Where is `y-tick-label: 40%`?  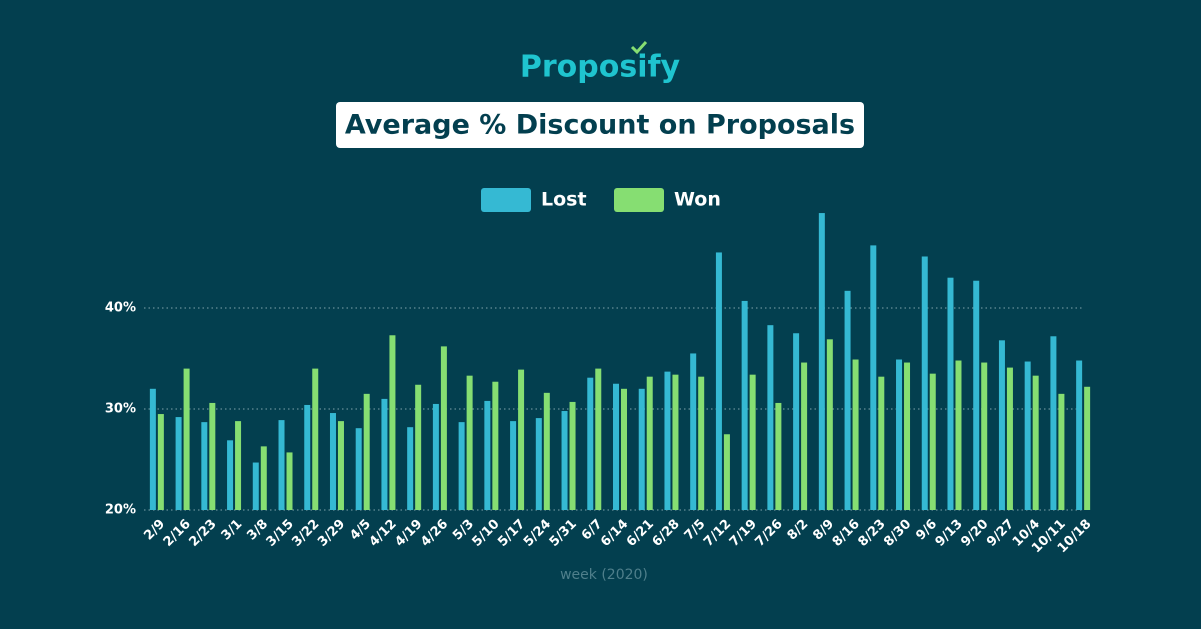
y-tick-label: 40% is located at coordinates (120, 308).